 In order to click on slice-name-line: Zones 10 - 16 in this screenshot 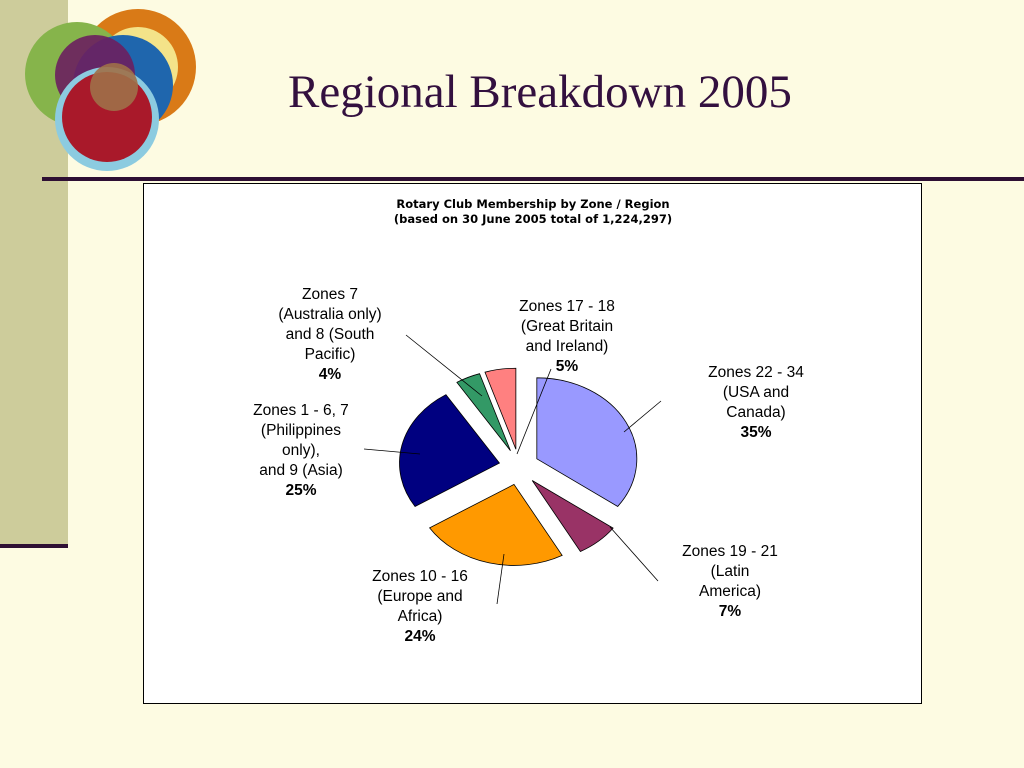, I will do `click(420, 576)`.